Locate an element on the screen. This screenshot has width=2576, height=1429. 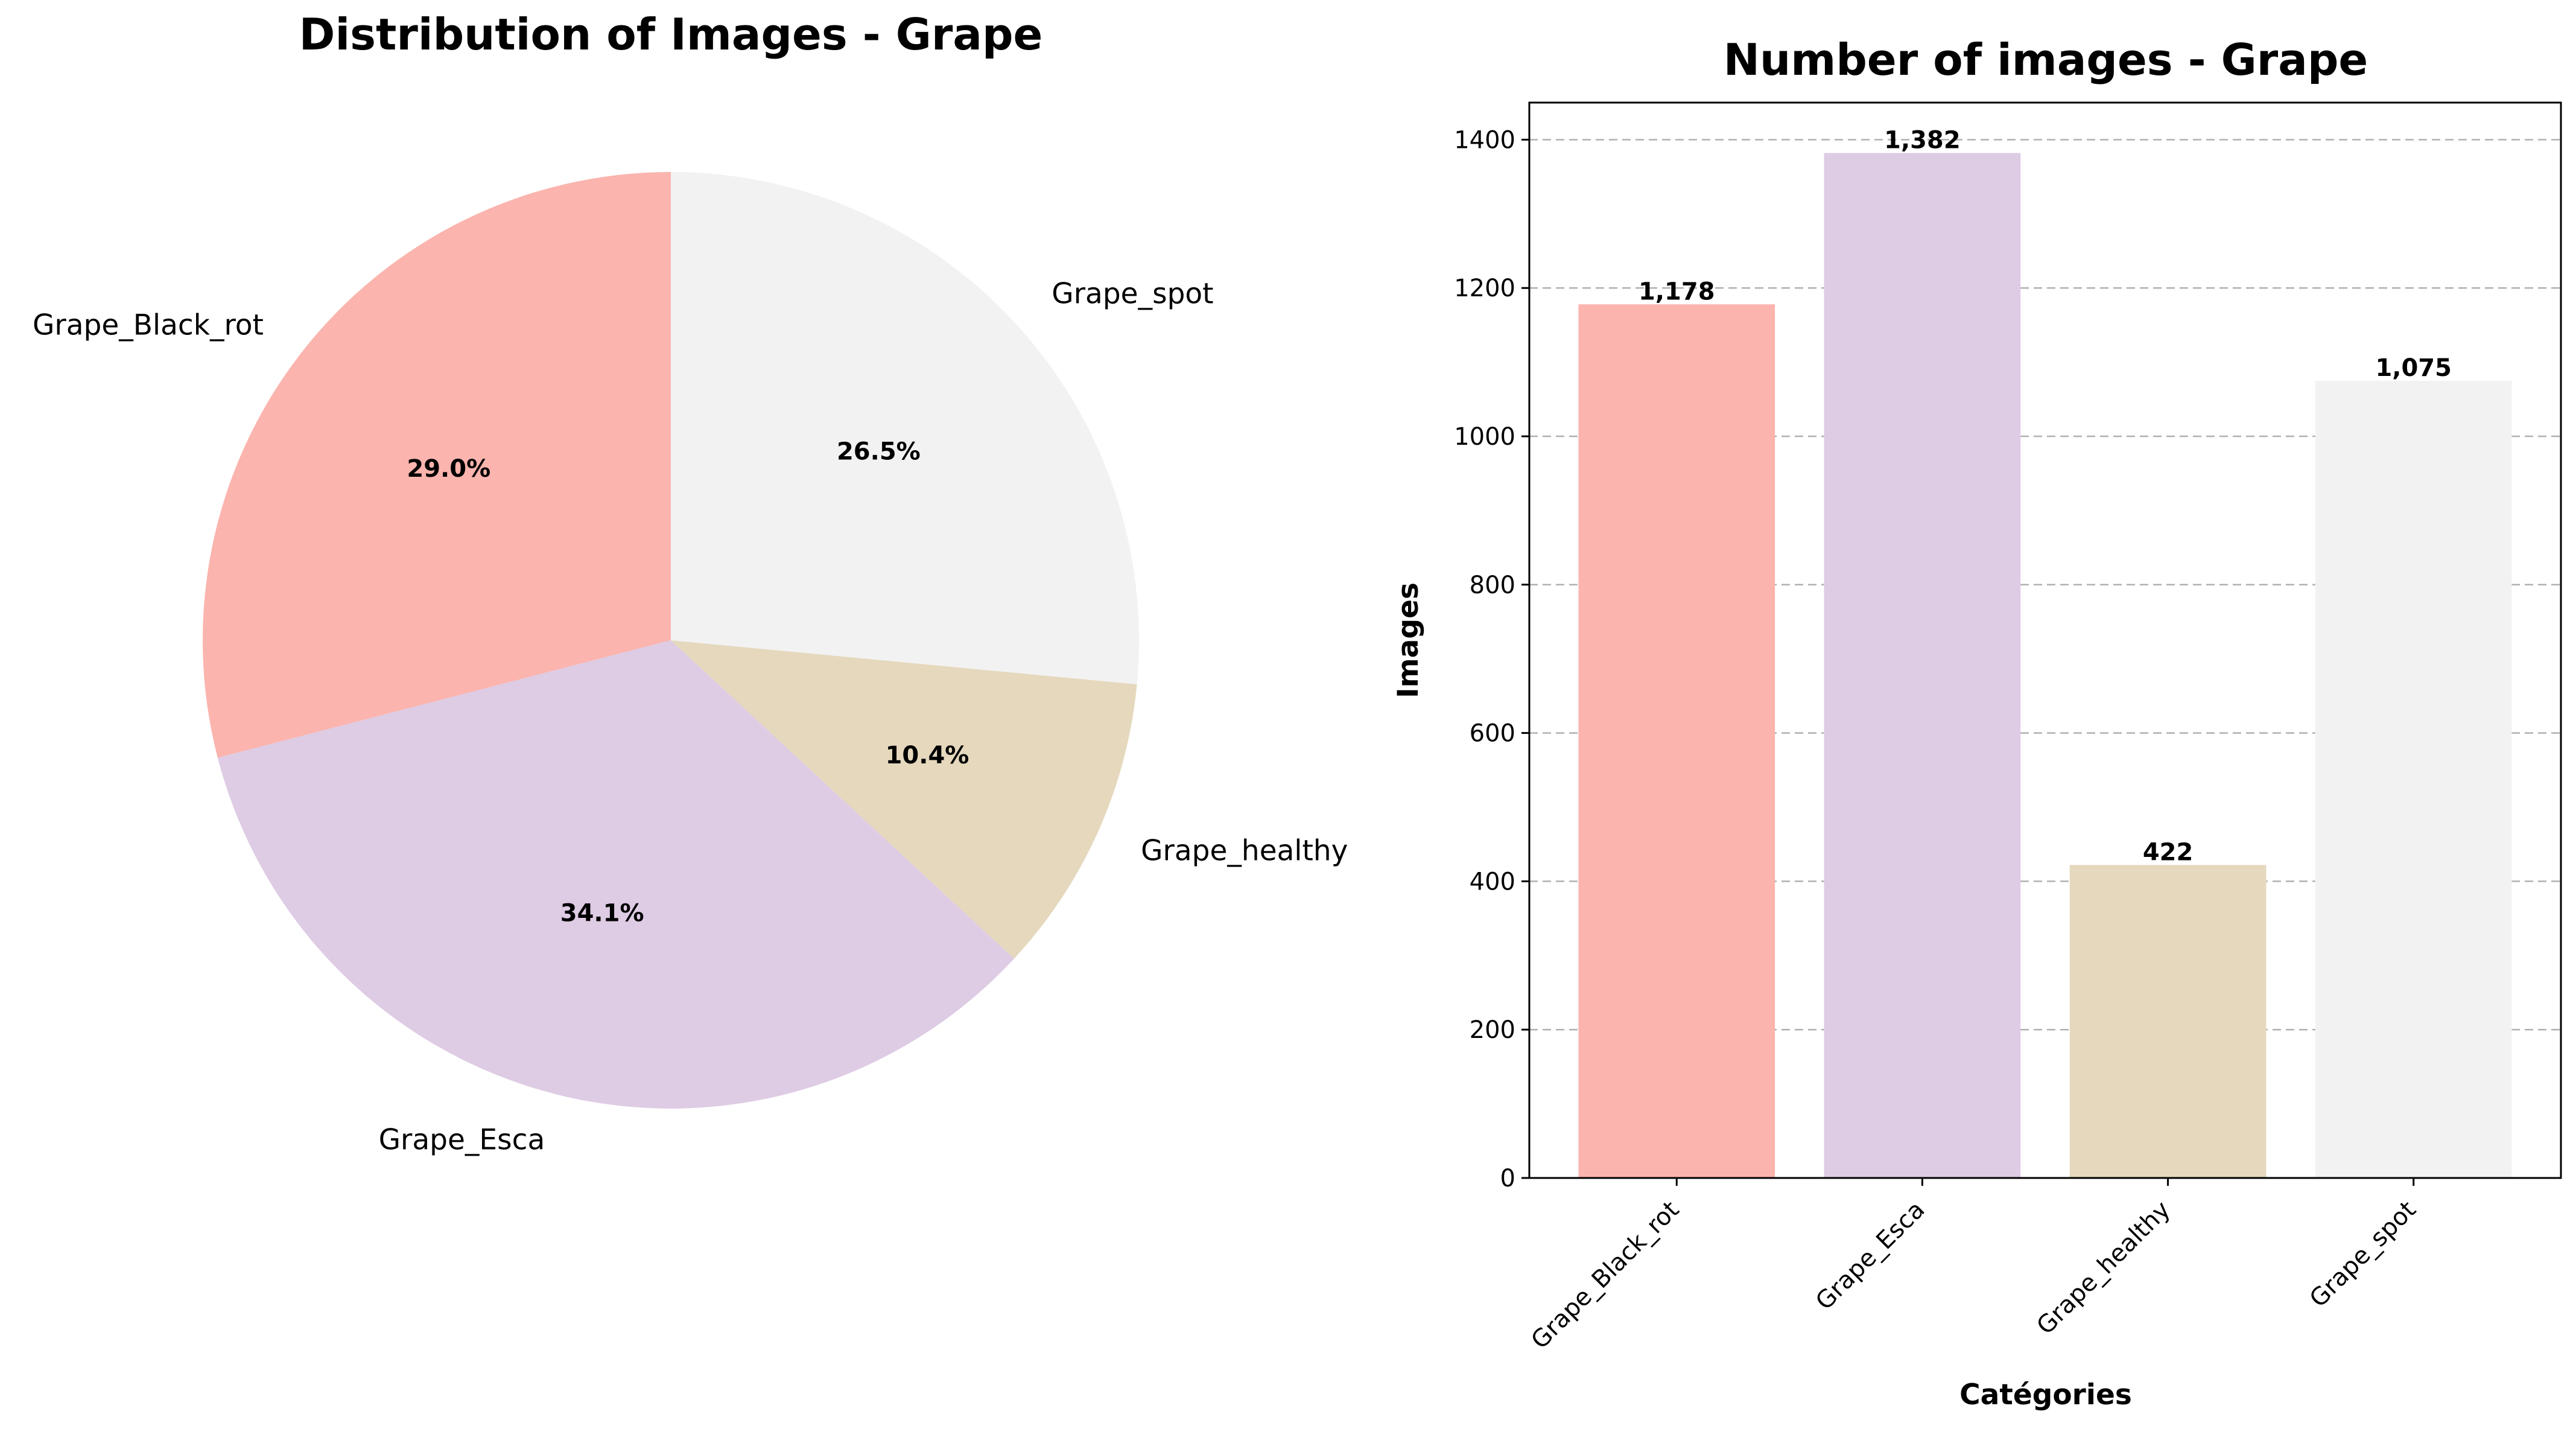
y-tick-label: 1400 is located at coordinates (1484, 140).